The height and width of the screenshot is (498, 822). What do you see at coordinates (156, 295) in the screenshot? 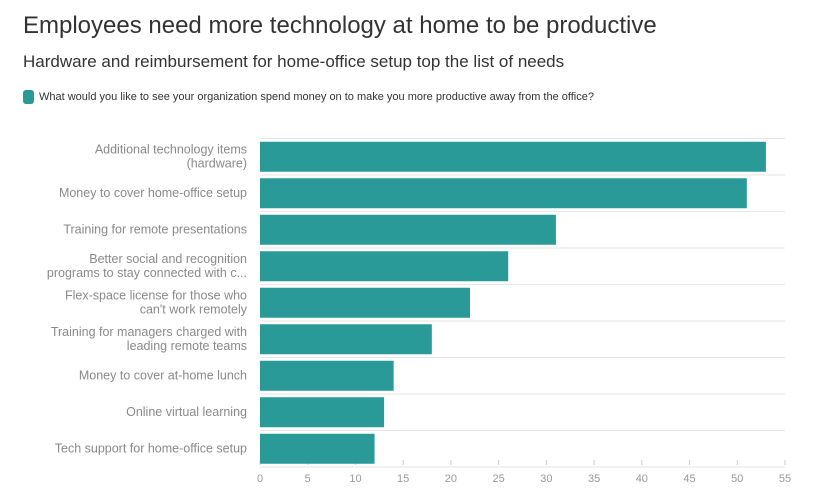
I see `category-label: Flex-space license for those who` at bounding box center [156, 295].